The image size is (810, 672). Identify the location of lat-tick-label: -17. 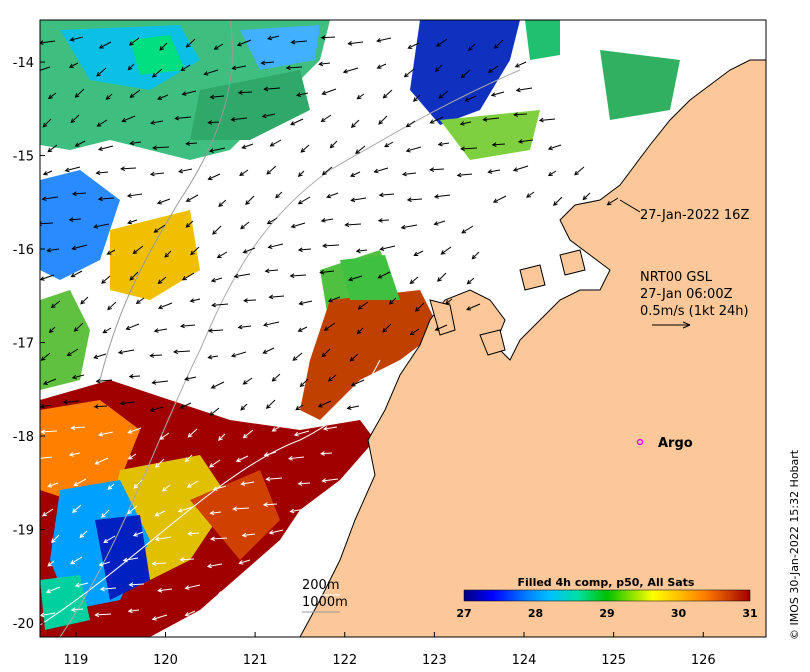
(23, 344).